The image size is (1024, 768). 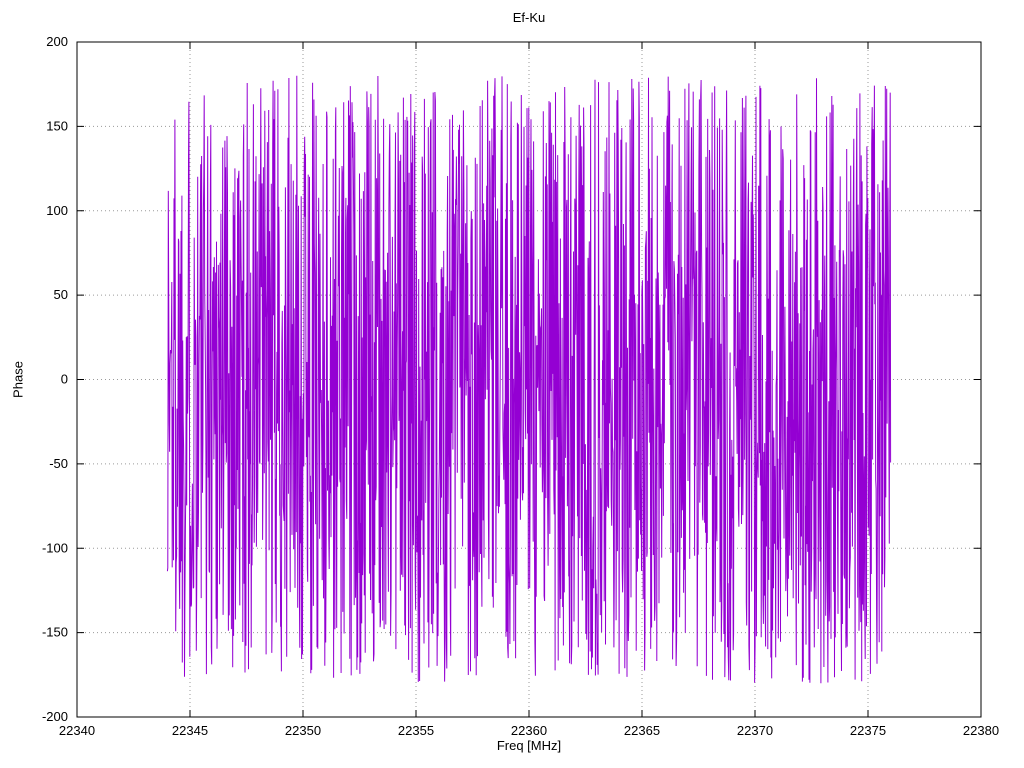 I want to click on y-tick-label: -200, so click(x=55, y=716).